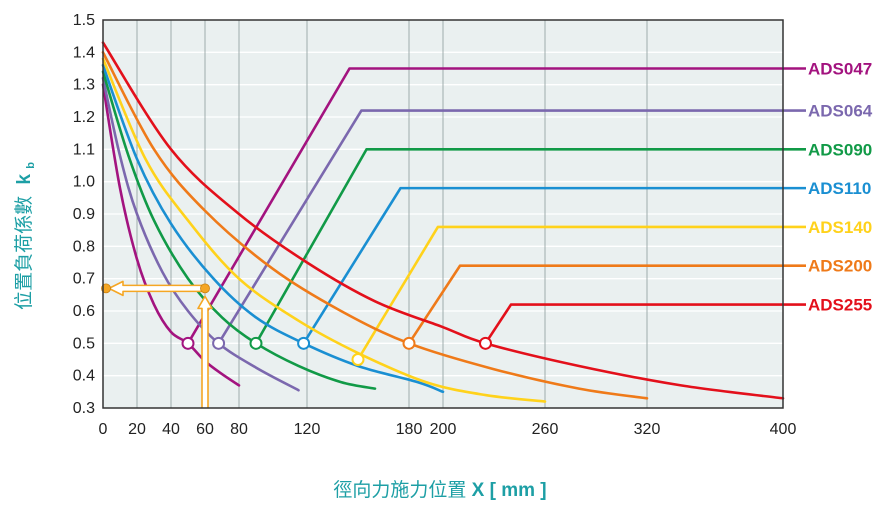 The width and height of the screenshot is (885, 509). I want to click on vertical-reading-arrow, so click(205, 351).